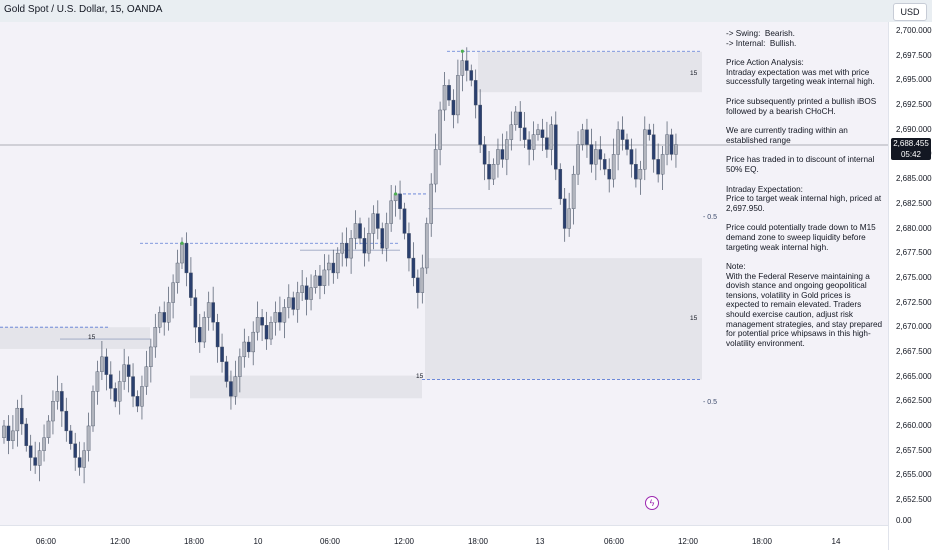  Describe the element at coordinates (258, 541) in the screenshot. I see `x-tick-label: 10` at that location.